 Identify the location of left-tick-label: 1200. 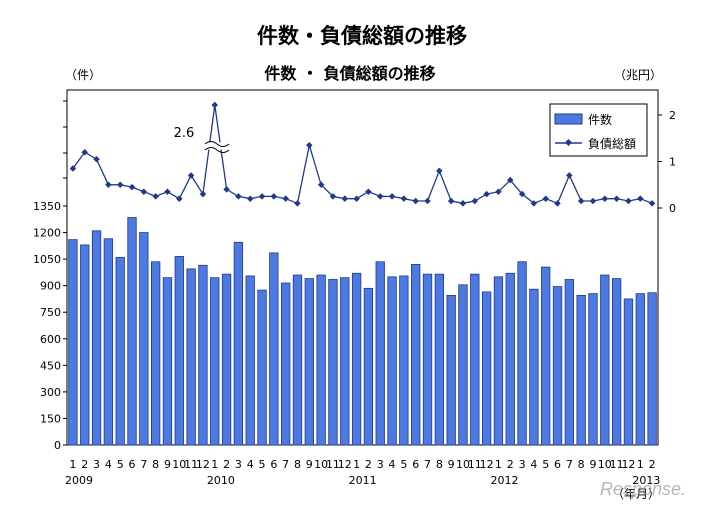
(47, 233).